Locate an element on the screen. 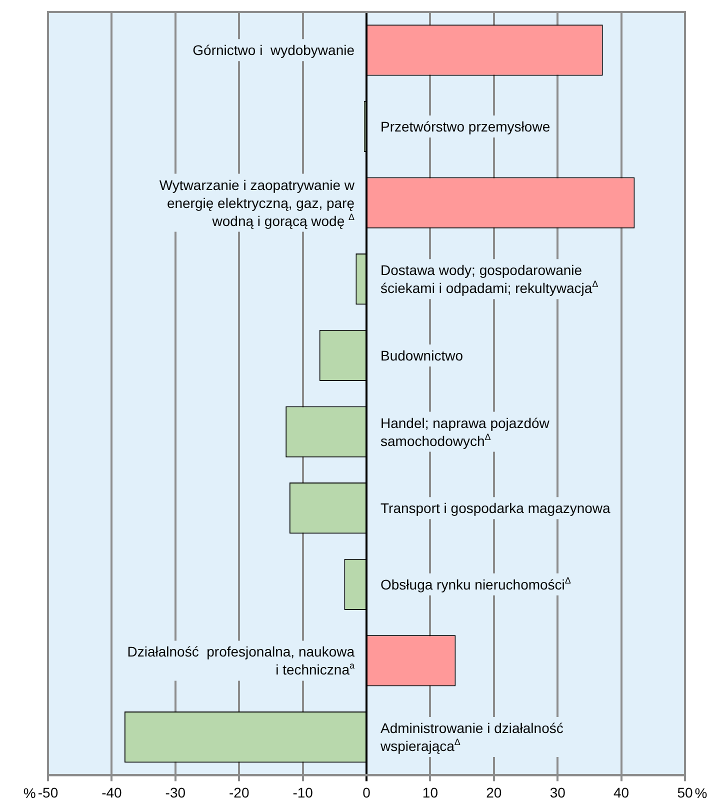 The image size is (717, 812). x-tick-label: -10 is located at coordinates (303, 792).